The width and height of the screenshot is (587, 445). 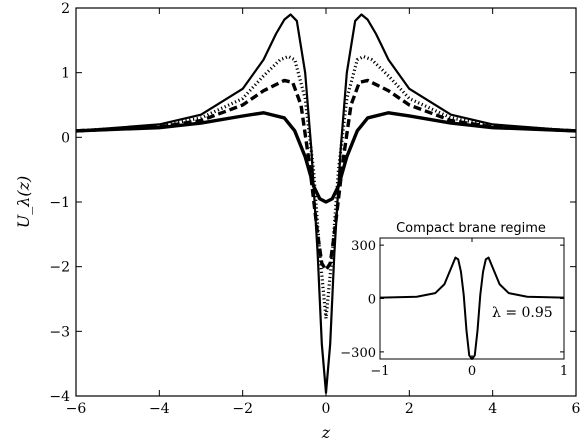 I want to click on inset-x-tick-label: 1, so click(x=564, y=371).